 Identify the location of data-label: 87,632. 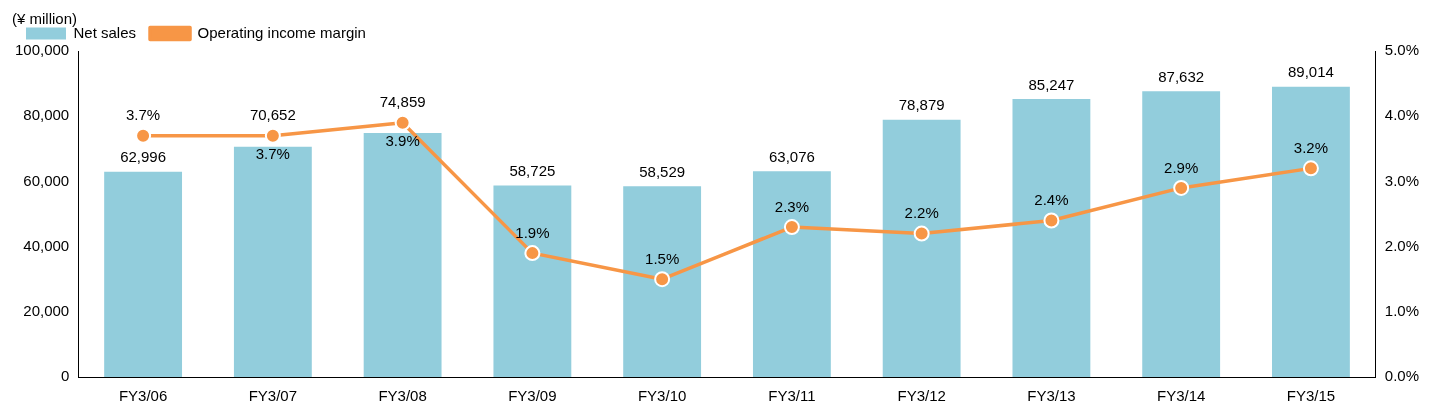
(1181, 76).